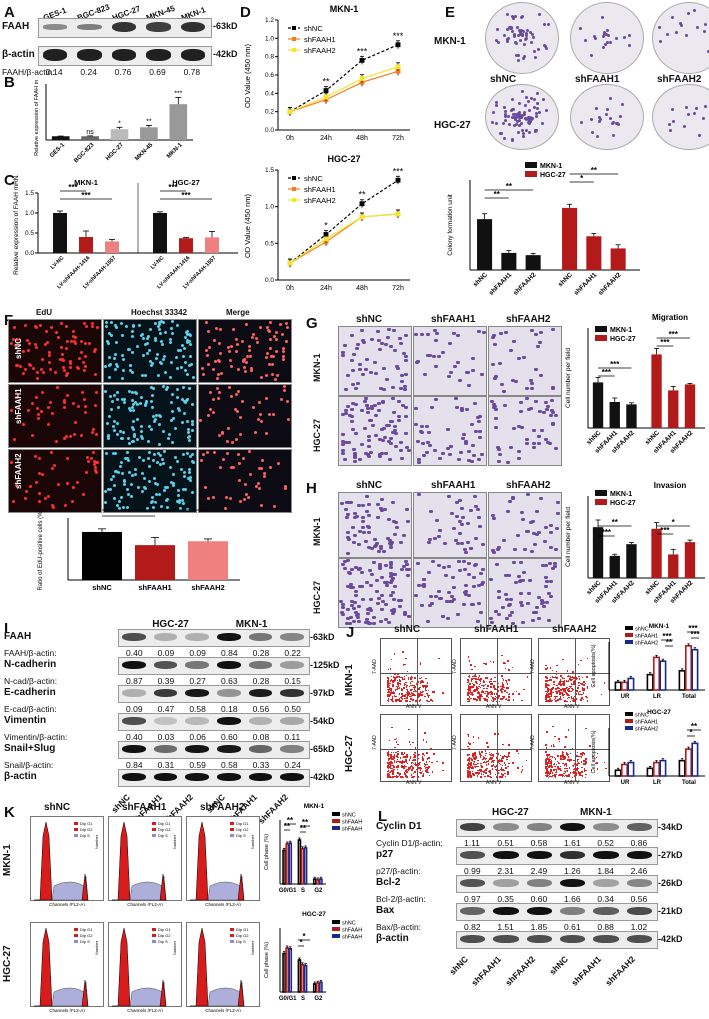 This screenshot has height=1019, width=709. I want to click on group-label: HGC-27, so click(186, 182).